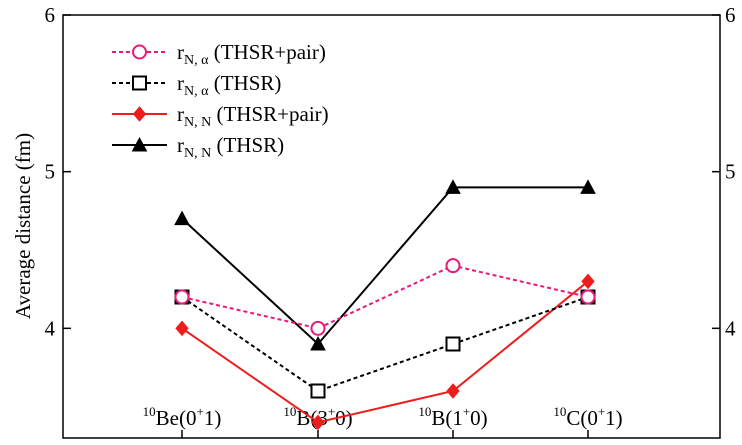 Image resolution: width=742 pixels, height=445 pixels. I want to click on category-label: 10B(3+0), so click(317, 417).